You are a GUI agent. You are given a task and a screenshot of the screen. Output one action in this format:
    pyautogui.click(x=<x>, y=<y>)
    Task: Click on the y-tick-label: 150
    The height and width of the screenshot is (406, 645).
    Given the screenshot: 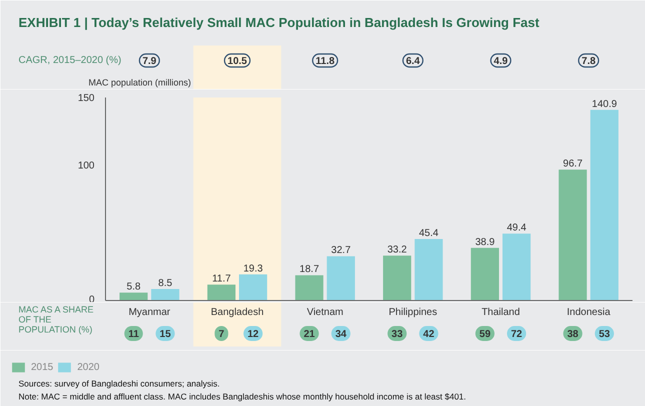 What is the action you would take?
    pyautogui.click(x=86, y=98)
    